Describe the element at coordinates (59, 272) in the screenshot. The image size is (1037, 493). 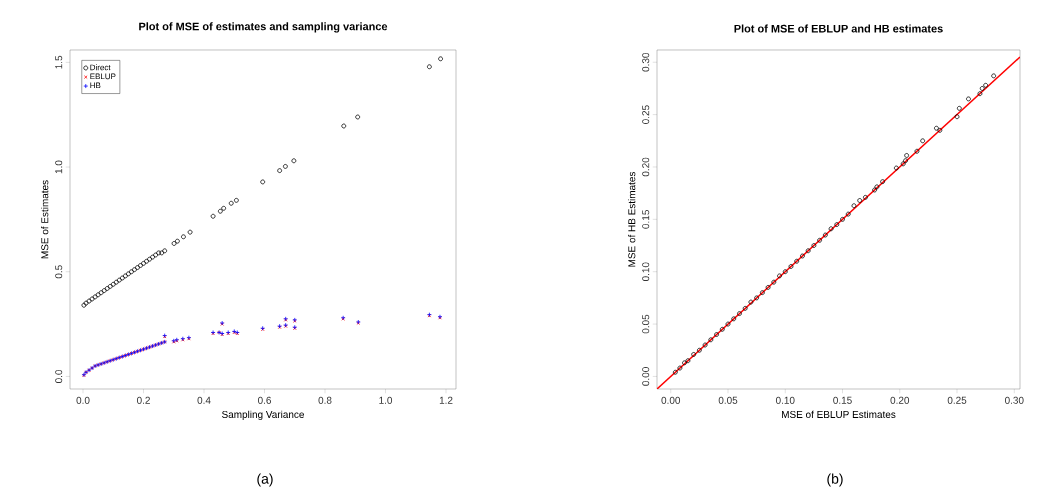
I see `y-tick-label: 0.5` at that location.